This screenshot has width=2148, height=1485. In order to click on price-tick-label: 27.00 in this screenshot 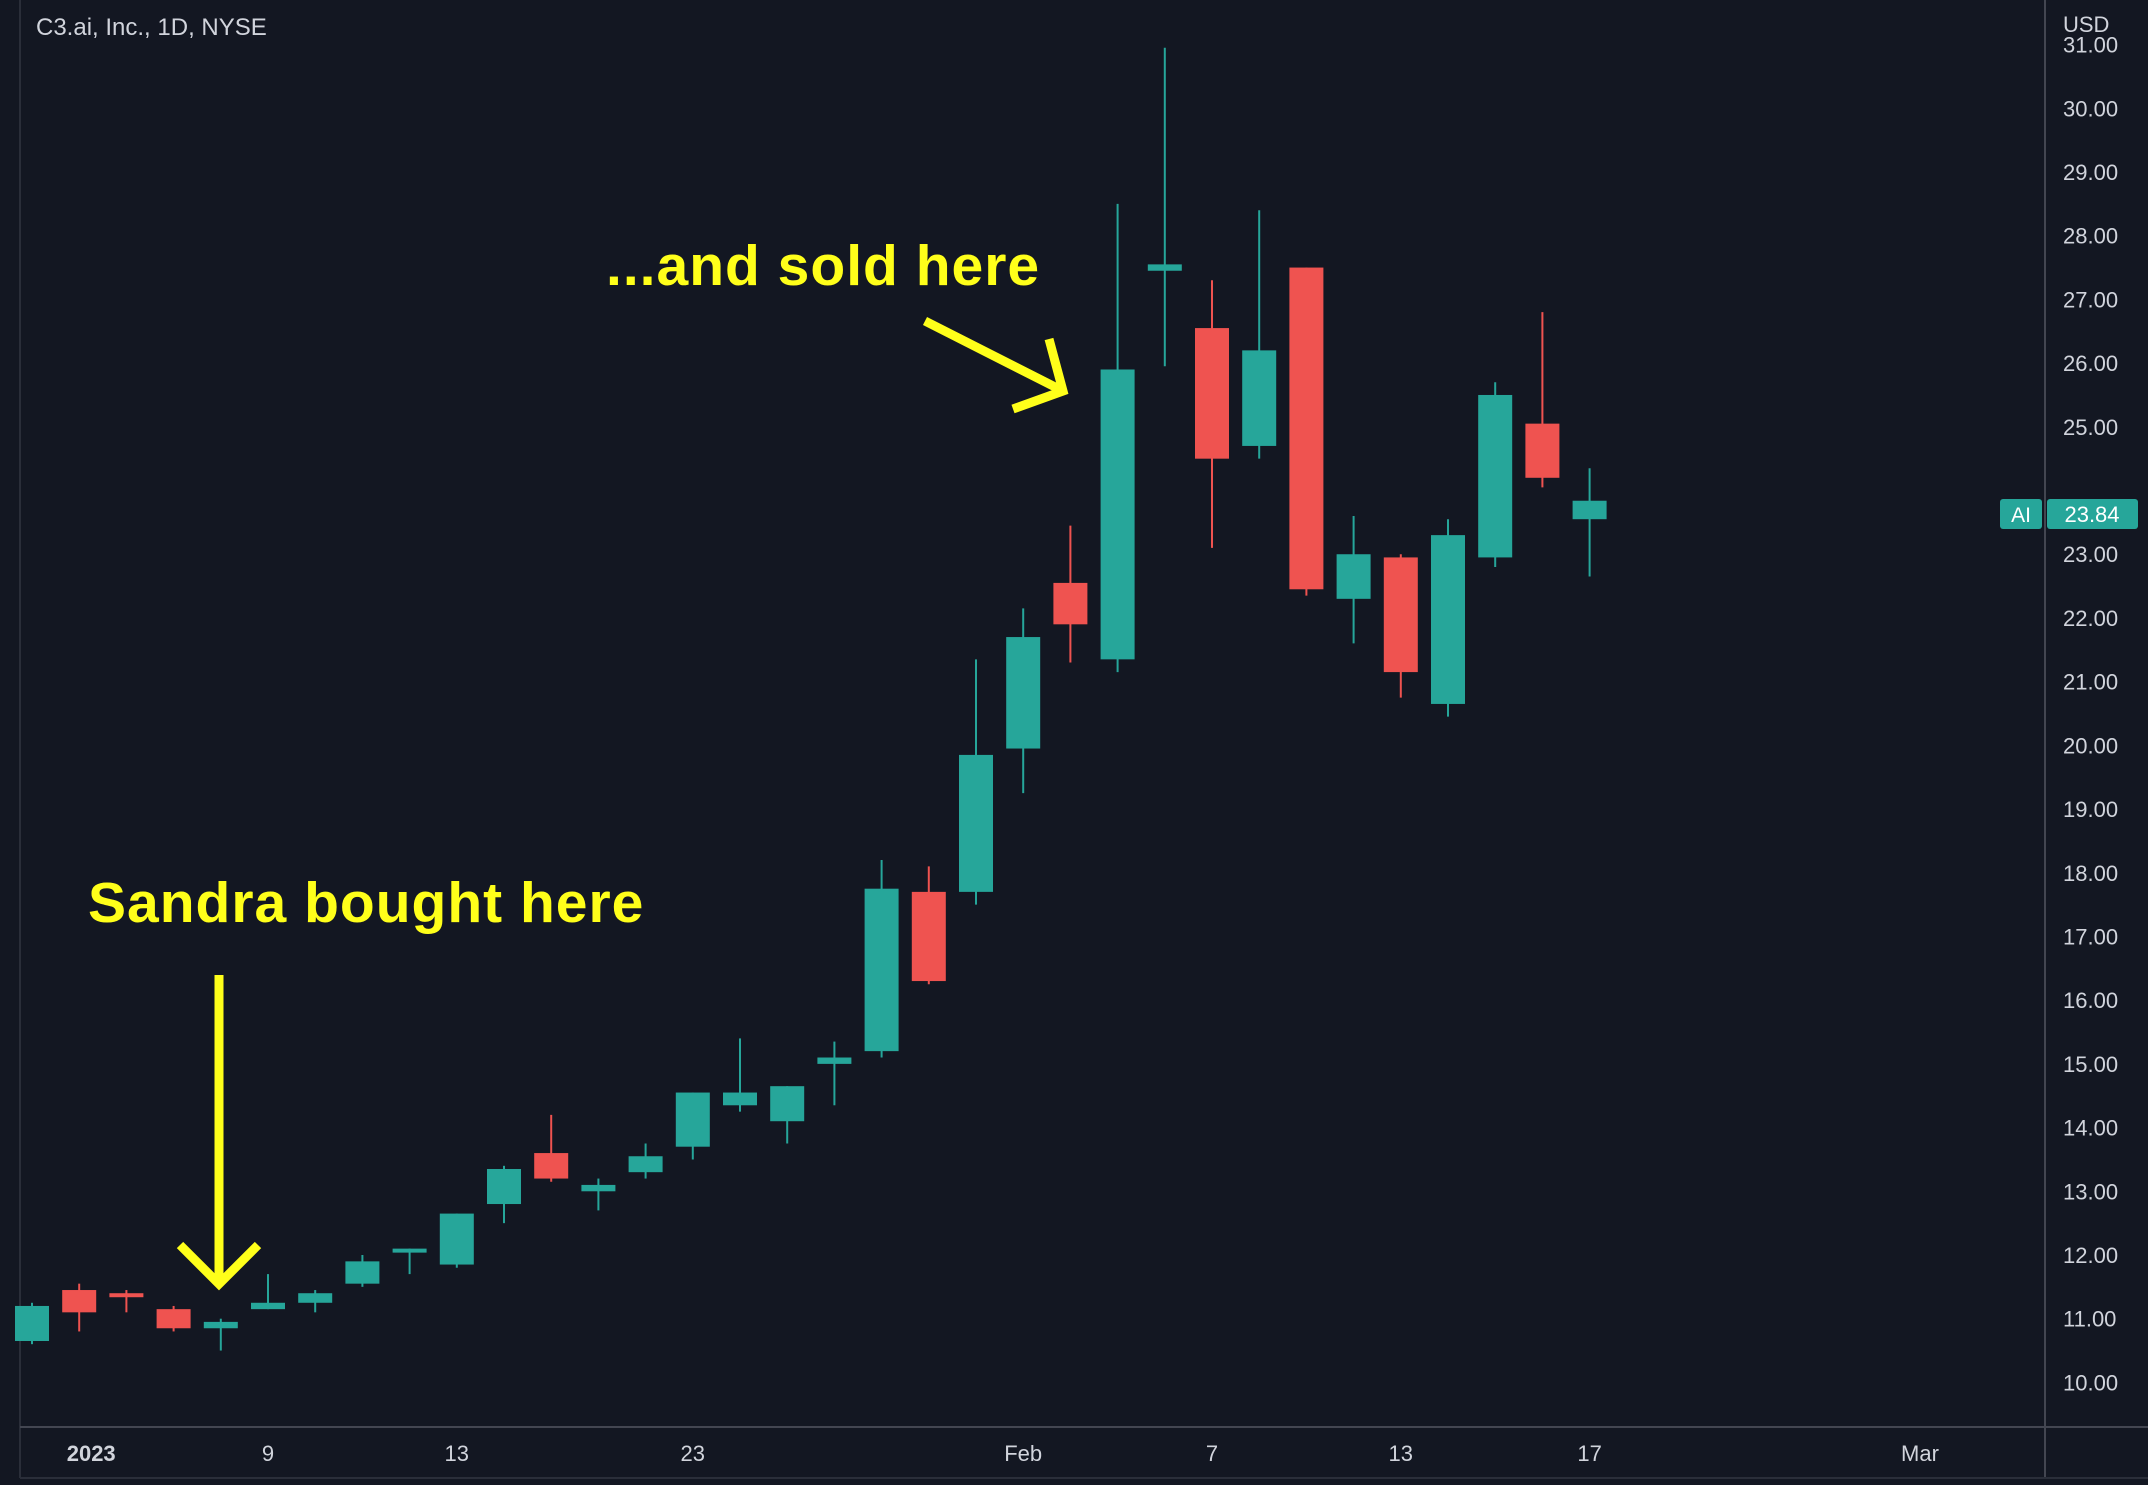, I will do `click(2090, 299)`.